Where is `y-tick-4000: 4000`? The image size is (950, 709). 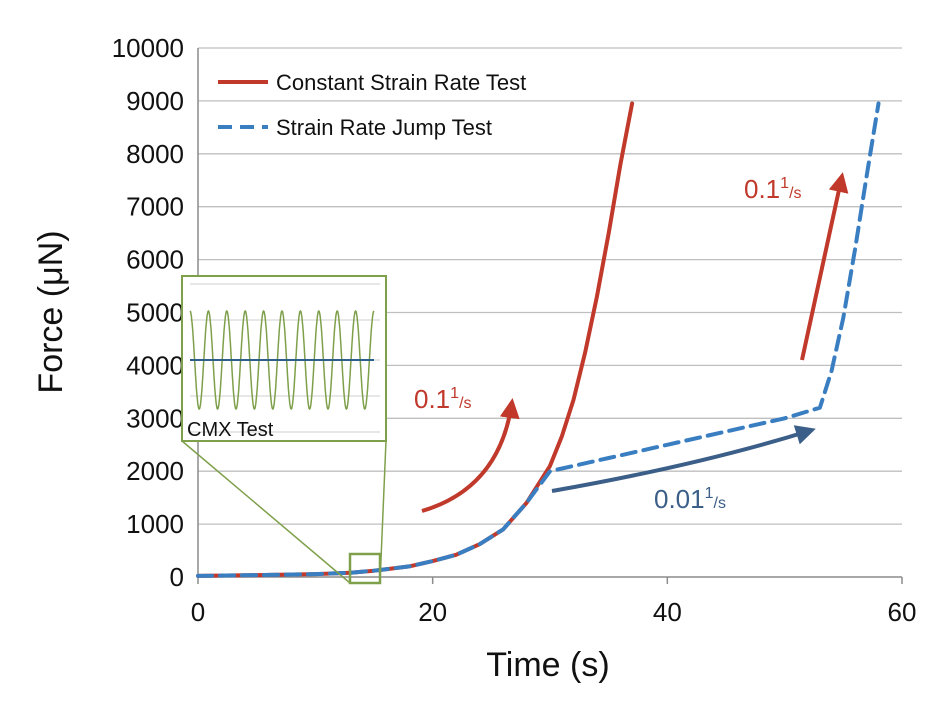
y-tick-4000: 4000 is located at coordinates (155, 365).